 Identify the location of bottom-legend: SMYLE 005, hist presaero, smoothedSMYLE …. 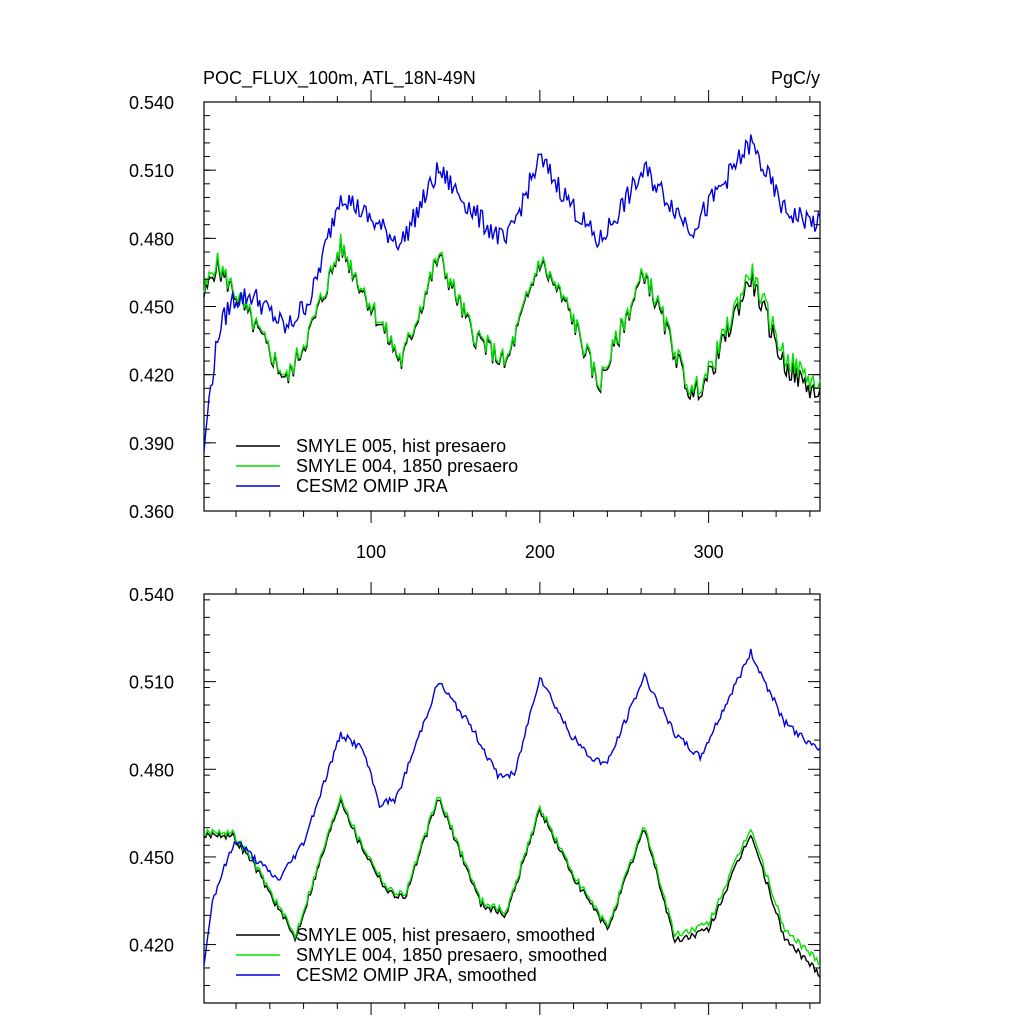
(421, 955).